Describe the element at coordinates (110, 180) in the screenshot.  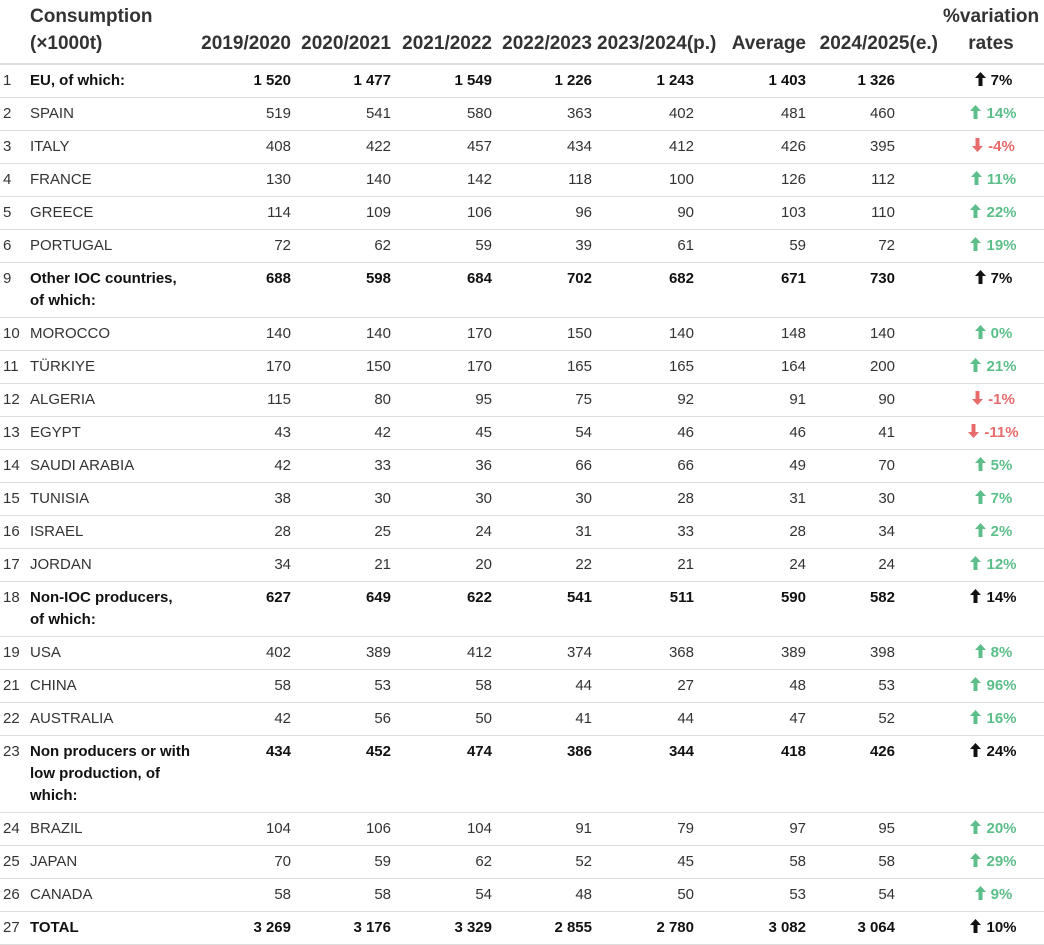
I see `row-name: FRANCE` at that location.